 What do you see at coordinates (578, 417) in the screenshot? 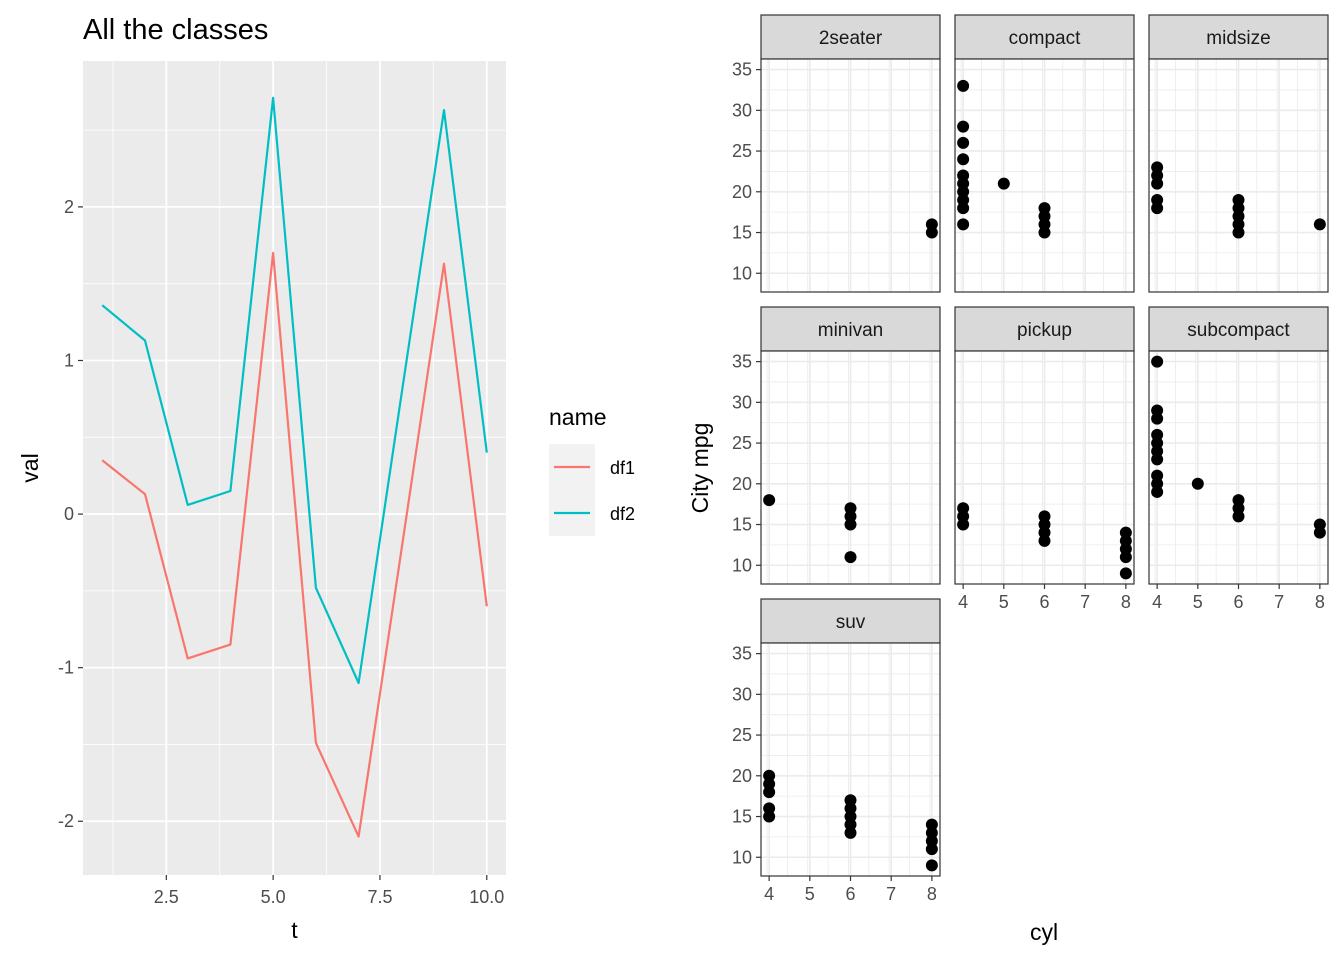
I see `legend-title: name` at bounding box center [578, 417].